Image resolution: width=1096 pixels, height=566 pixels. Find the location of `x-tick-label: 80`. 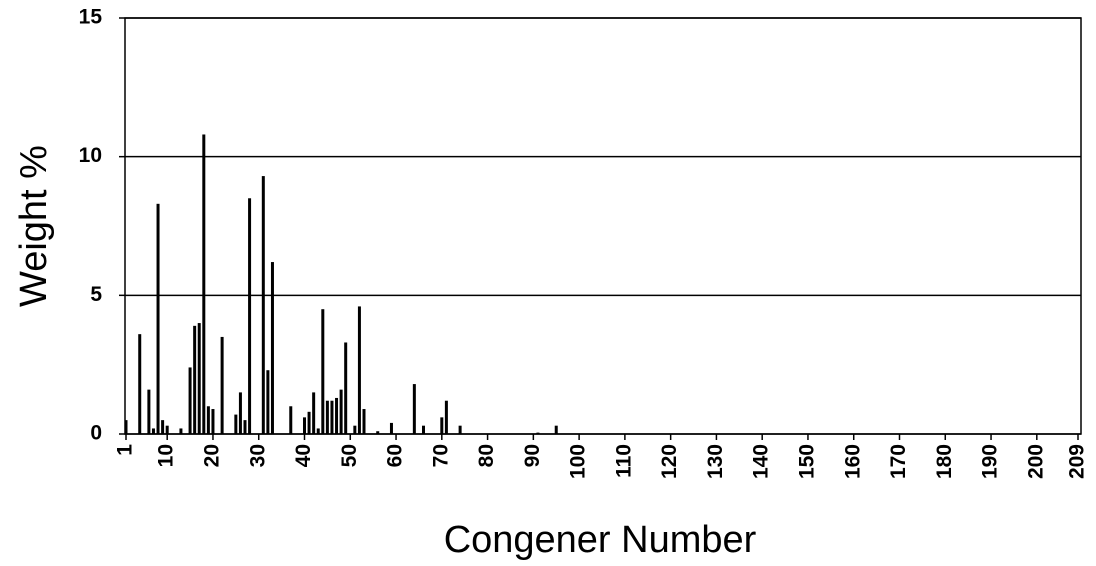

x-tick-label: 80 is located at coordinates (486, 455).